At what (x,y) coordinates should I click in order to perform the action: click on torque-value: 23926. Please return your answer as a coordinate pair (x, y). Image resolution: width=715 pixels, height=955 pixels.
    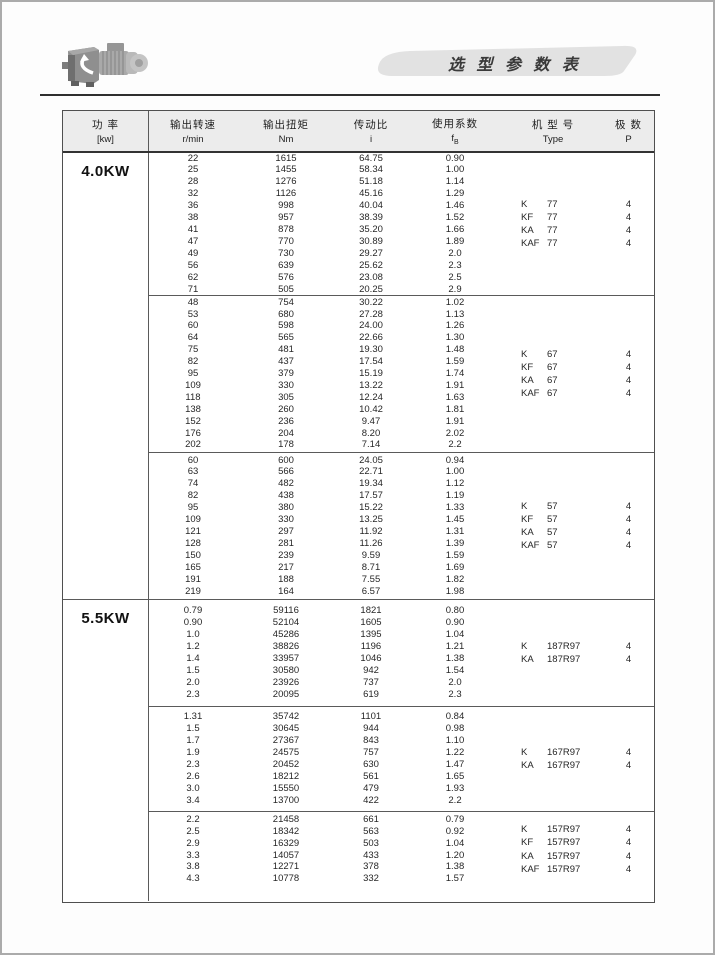
    Looking at the image, I should click on (286, 682).